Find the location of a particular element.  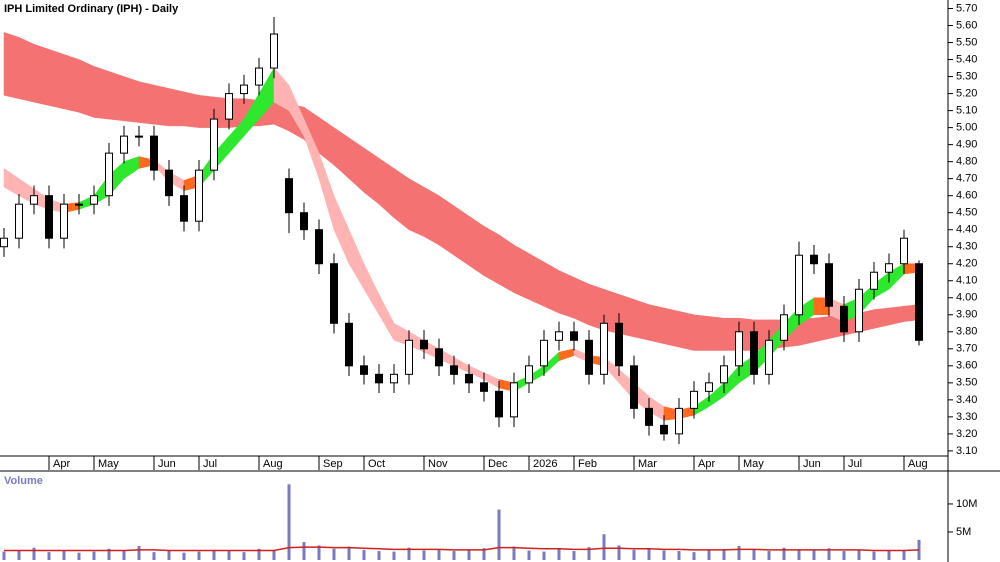

y-tick-label: 3.30 is located at coordinates (966, 417).